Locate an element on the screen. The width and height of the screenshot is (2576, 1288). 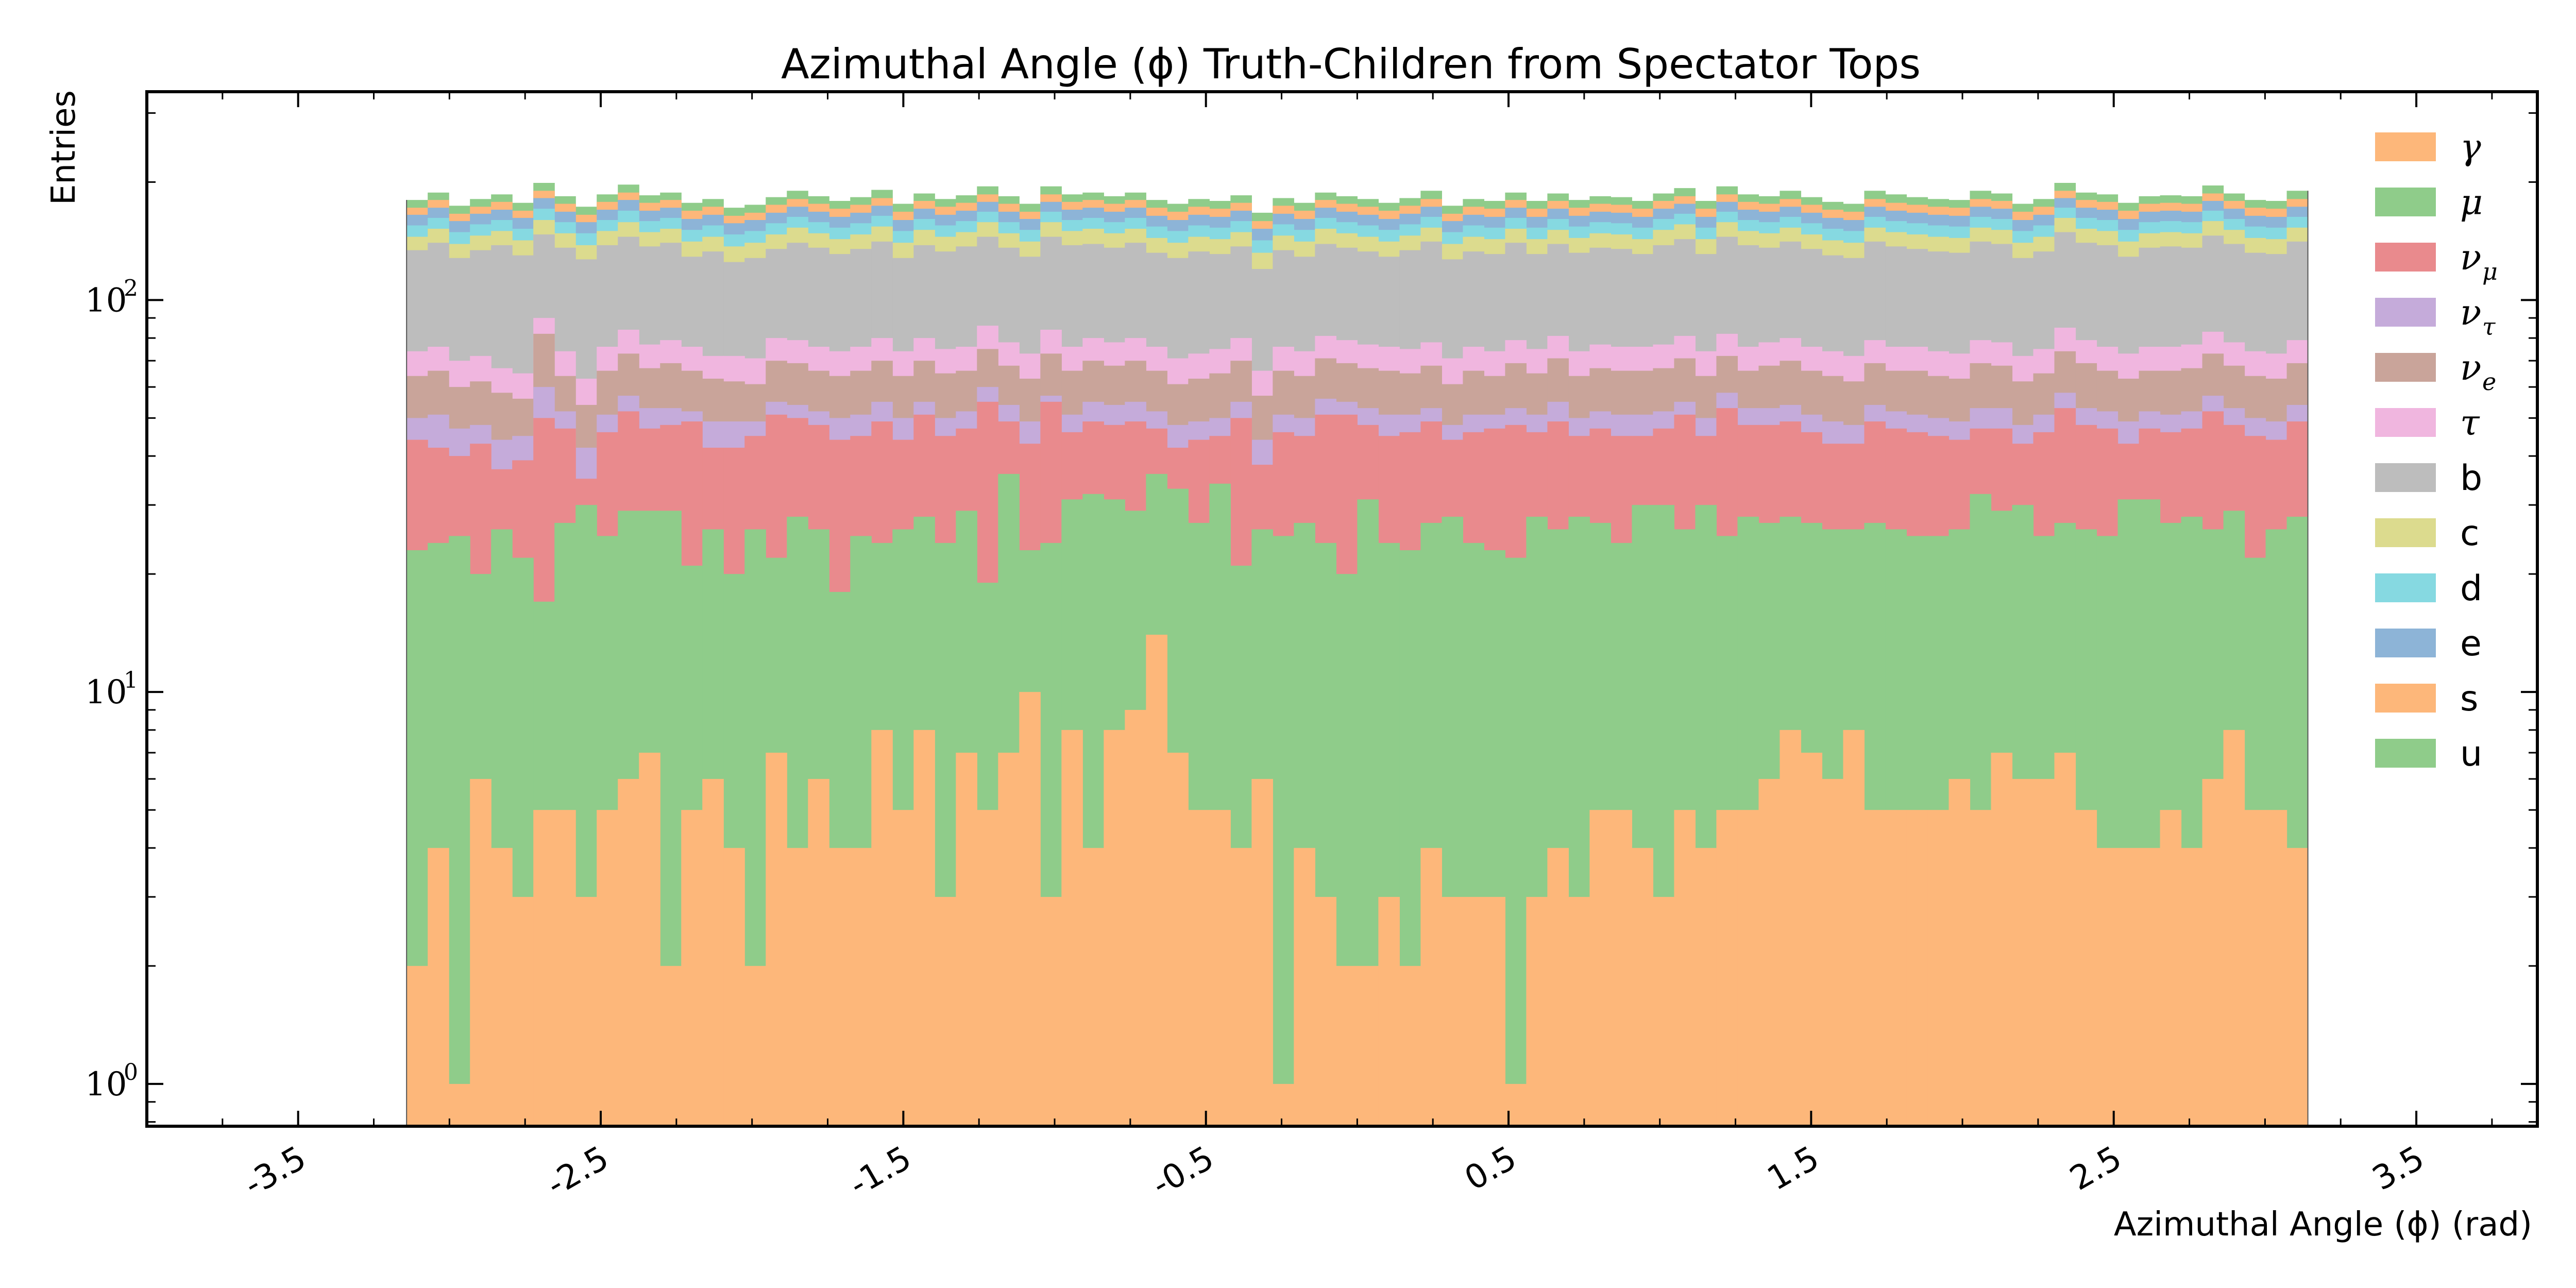
ytick-exponent: 0 is located at coordinates (131, 1072).